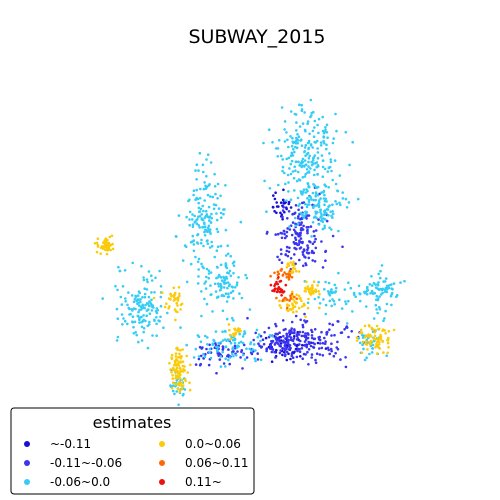  What do you see at coordinates (80, 482) in the screenshot?
I see `legend-label-2: -0.06~0.0` at bounding box center [80, 482].